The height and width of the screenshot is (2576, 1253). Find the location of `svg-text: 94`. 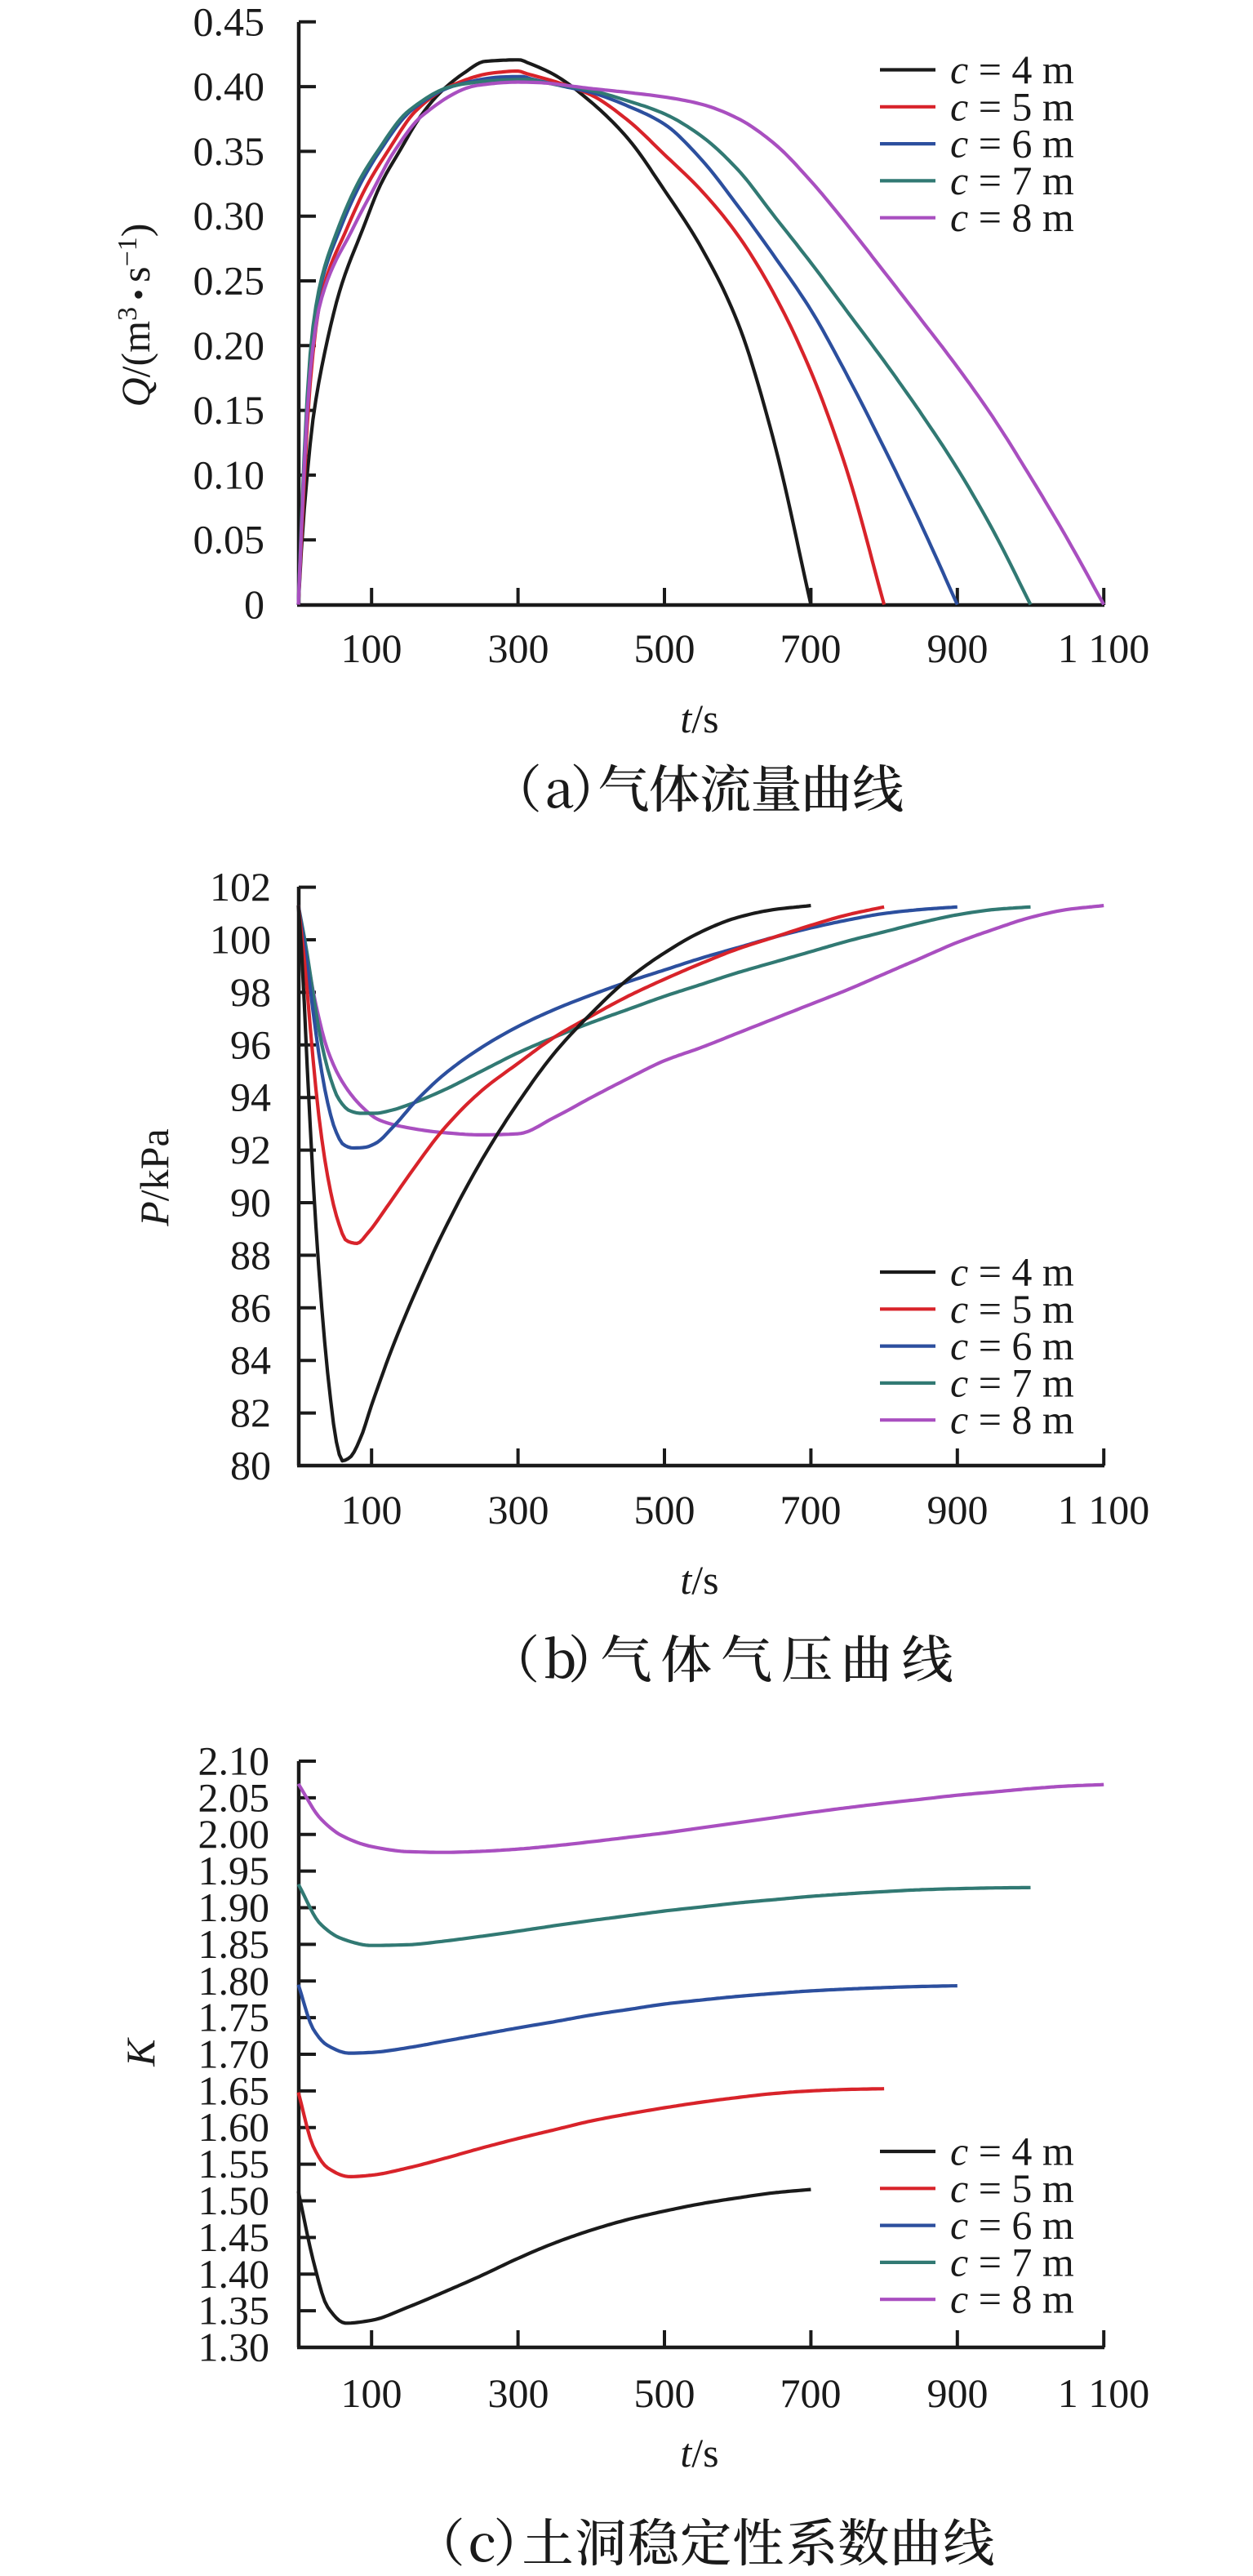

svg-text: 94 is located at coordinates (251, 1097).